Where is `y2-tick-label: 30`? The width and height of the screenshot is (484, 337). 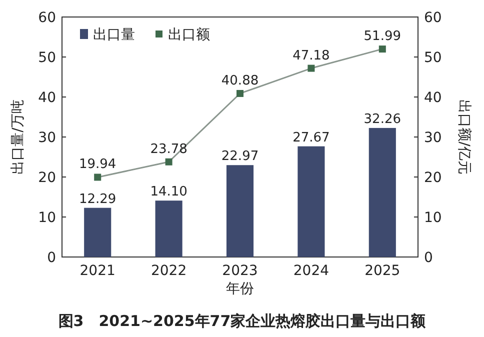 y2-tick-label: 30 is located at coordinates (433, 138).